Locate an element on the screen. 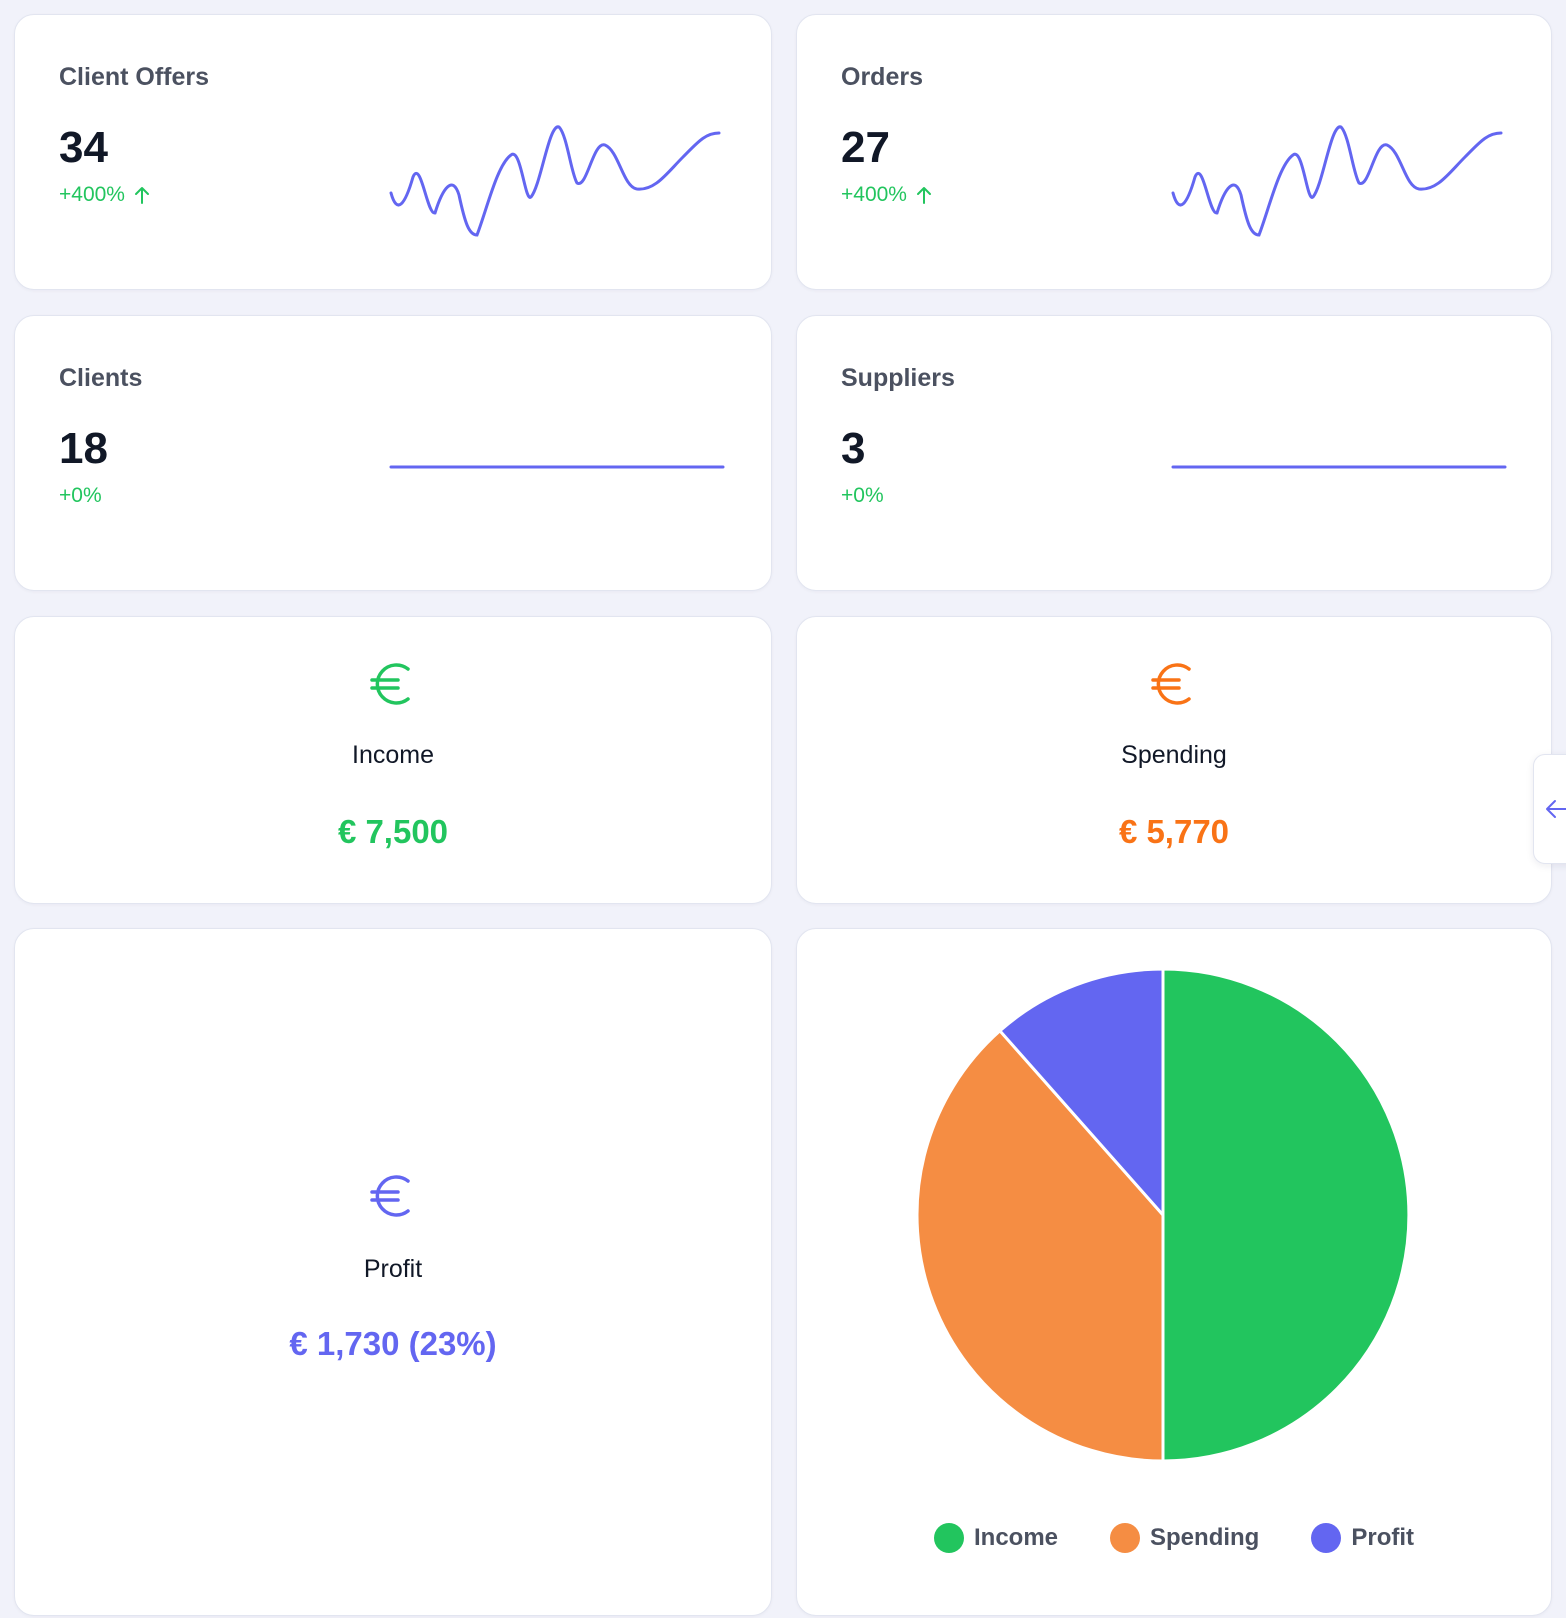 Image resolution: width=1566 pixels, height=1618 pixels. legend-label: Profit is located at coordinates (1383, 1537).